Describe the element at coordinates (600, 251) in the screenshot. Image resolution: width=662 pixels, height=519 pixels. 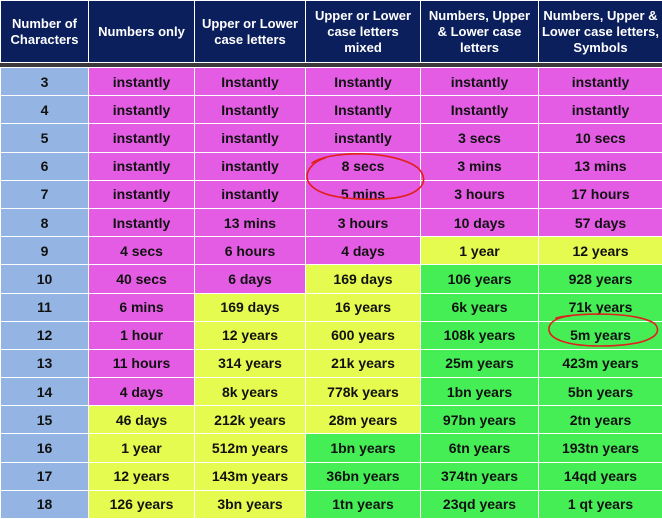
I see `time-cell-numbers-upper-lower-symbols: 12 years` at that location.